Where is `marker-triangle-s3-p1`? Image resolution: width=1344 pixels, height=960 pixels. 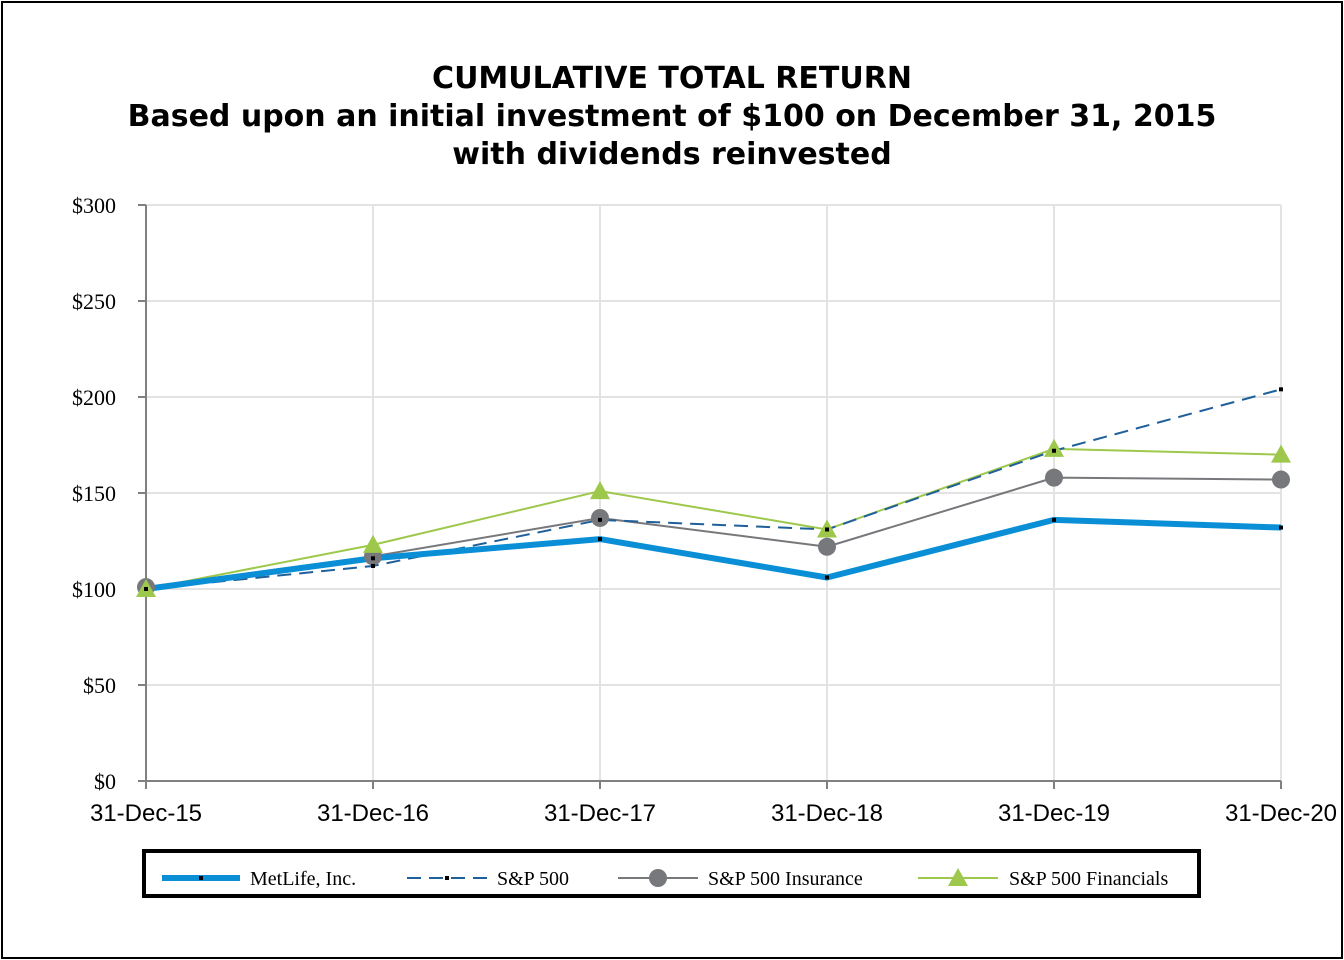 marker-triangle-s3-p1 is located at coordinates (373, 543).